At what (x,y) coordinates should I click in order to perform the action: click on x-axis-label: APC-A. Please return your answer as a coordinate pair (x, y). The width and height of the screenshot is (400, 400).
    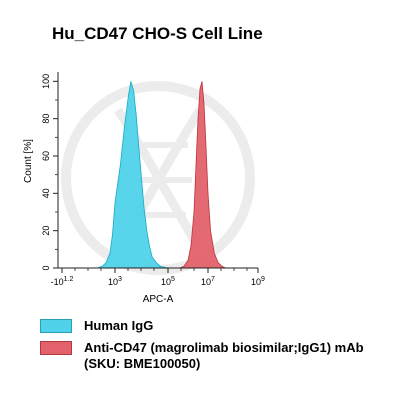
    Looking at the image, I should click on (158, 299).